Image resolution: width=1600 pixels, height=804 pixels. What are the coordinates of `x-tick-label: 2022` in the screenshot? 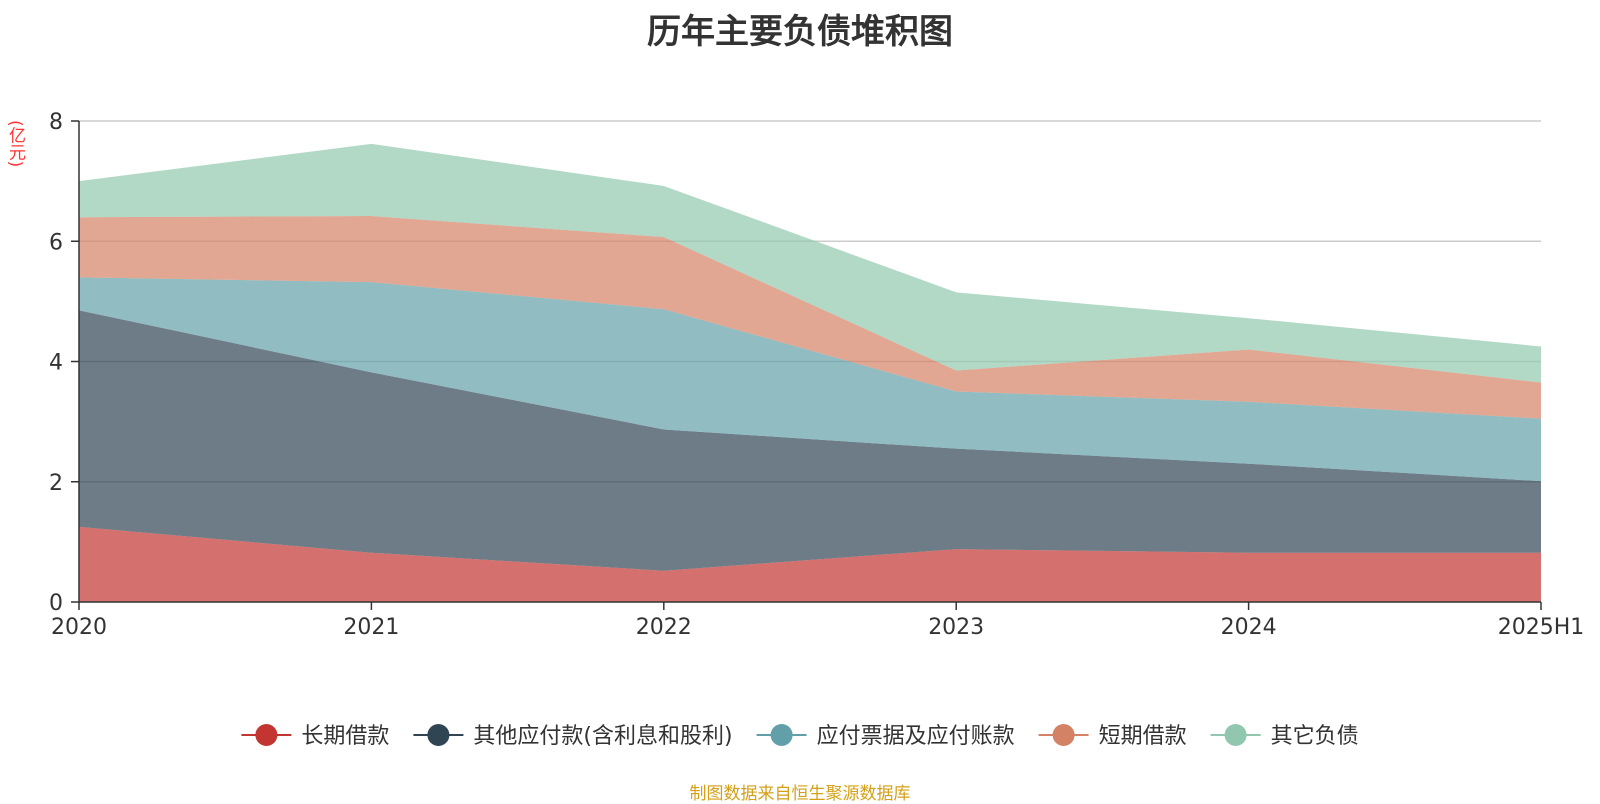 It's located at (664, 627).